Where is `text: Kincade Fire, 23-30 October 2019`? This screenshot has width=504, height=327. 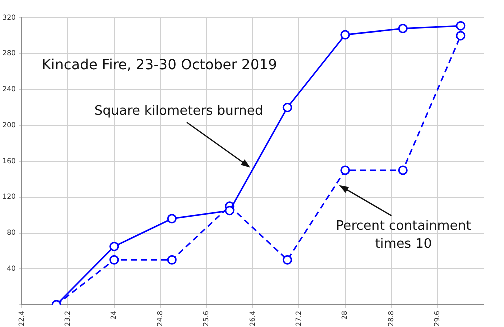 text: Kincade Fire, 23-30 October 2019 is located at coordinates (160, 66).